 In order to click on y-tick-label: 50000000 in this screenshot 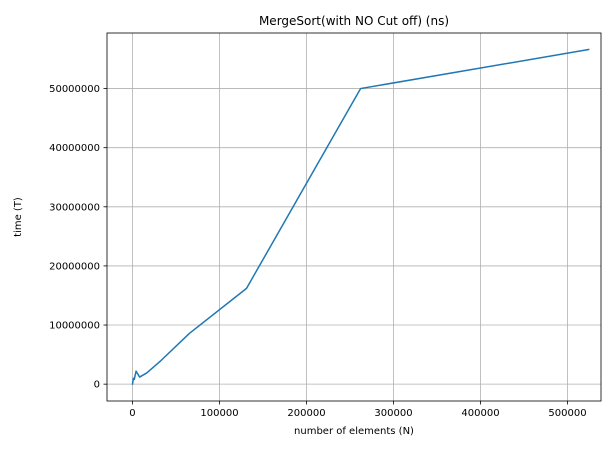, I will do `click(74, 89)`.